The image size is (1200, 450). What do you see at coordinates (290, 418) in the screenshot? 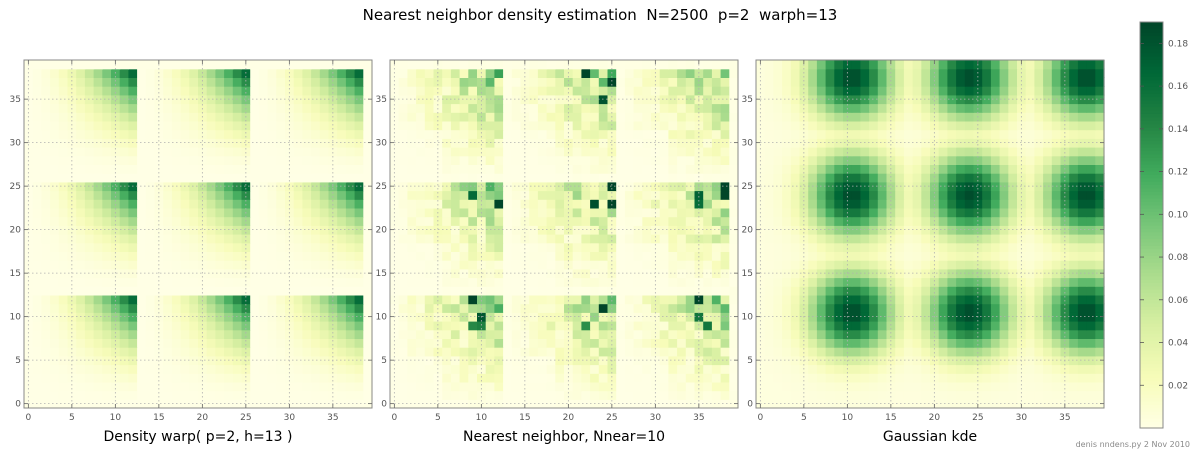
I see `x-tick-label: 30` at bounding box center [290, 418].